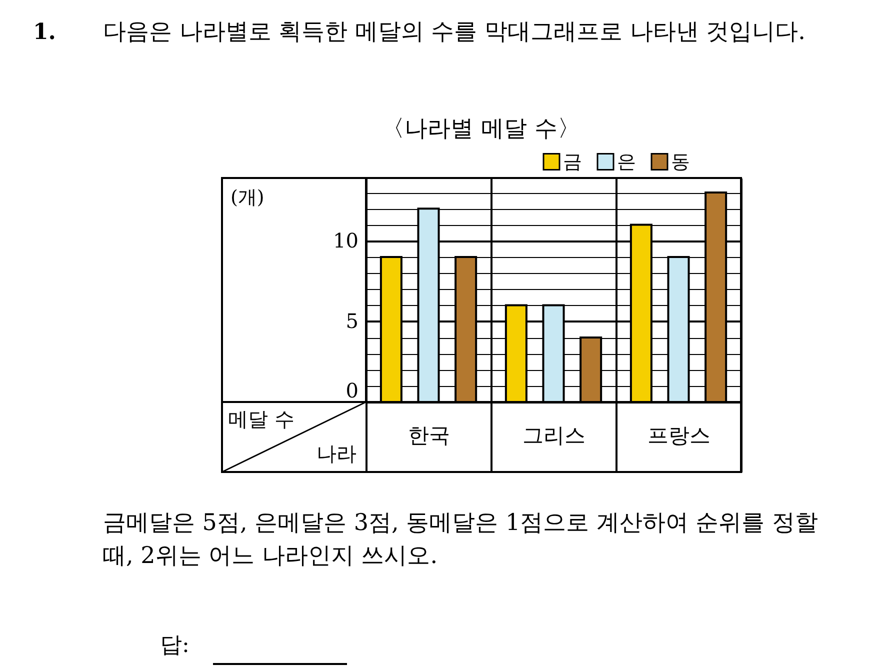  Describe the element at coordinates (626, 161) in the screenshot. I see `legend-label: 은` at that location.